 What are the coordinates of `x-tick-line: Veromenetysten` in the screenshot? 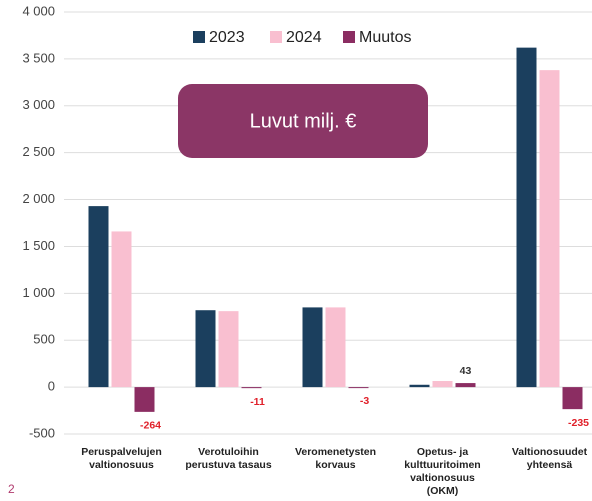 It's located at (335, 452).